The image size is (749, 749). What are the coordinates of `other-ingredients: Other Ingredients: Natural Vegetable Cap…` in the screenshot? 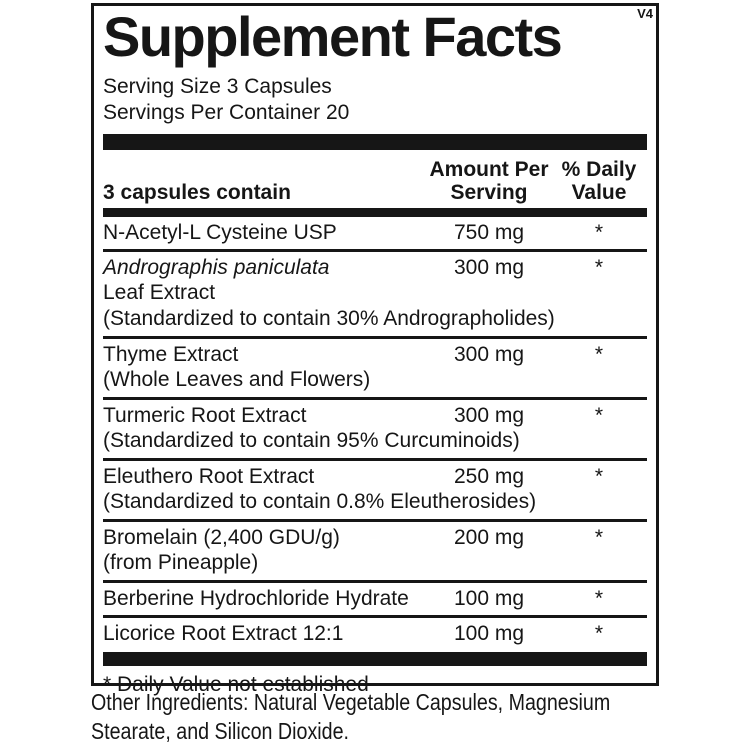 It's located at (351, 716).